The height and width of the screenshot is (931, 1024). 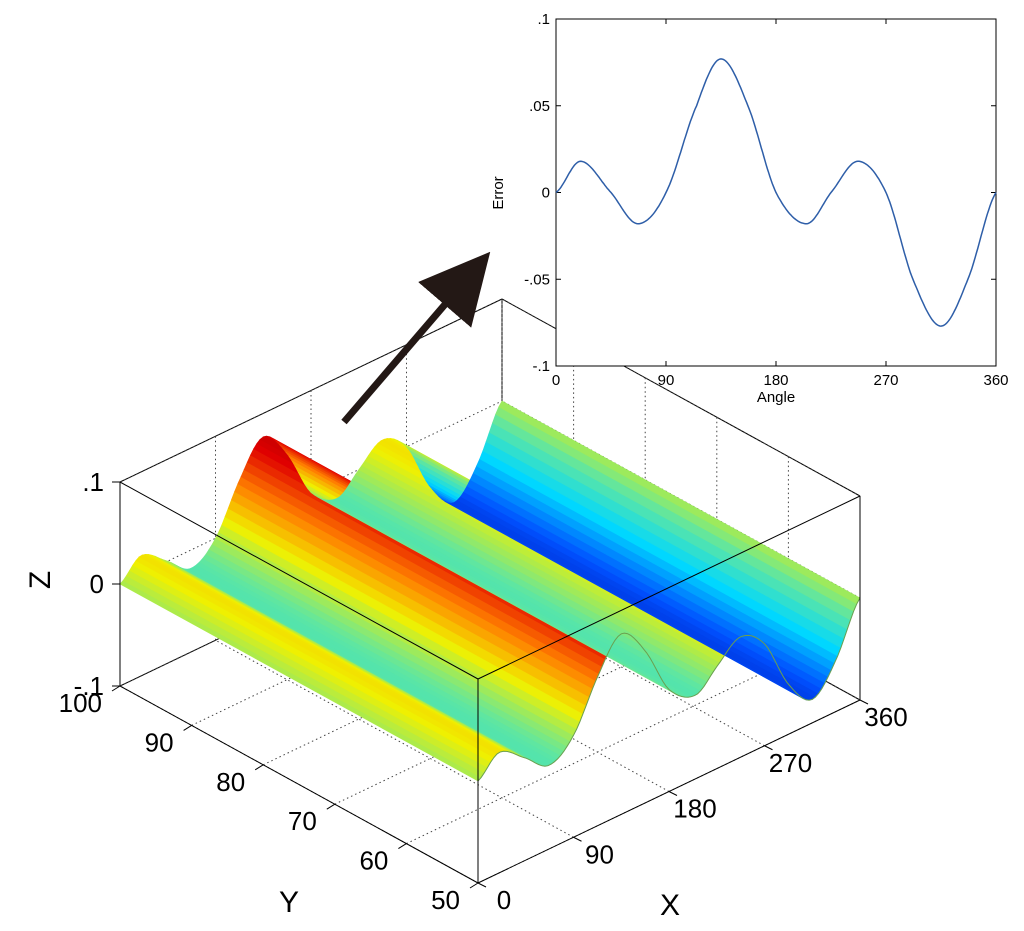 What do you see at coordinates (97, 584) in the screenshot?
I see `z-tick-label: 0` at bounding box center [97, 584].